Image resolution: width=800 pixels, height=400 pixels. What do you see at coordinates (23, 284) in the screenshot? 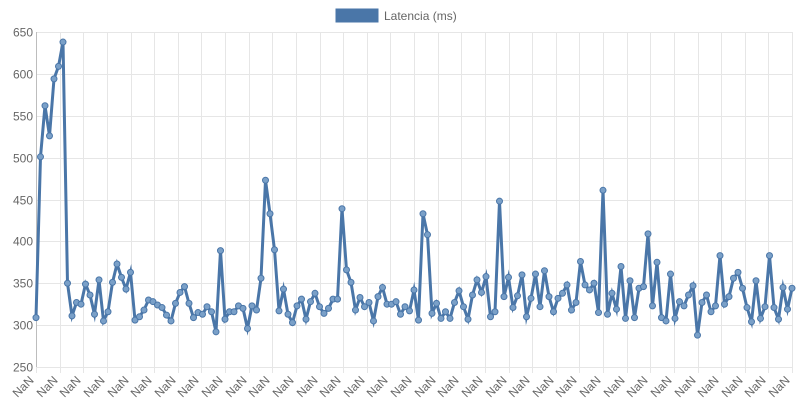
I see `y-tick-label: 350` at bounding box center [23, 284].